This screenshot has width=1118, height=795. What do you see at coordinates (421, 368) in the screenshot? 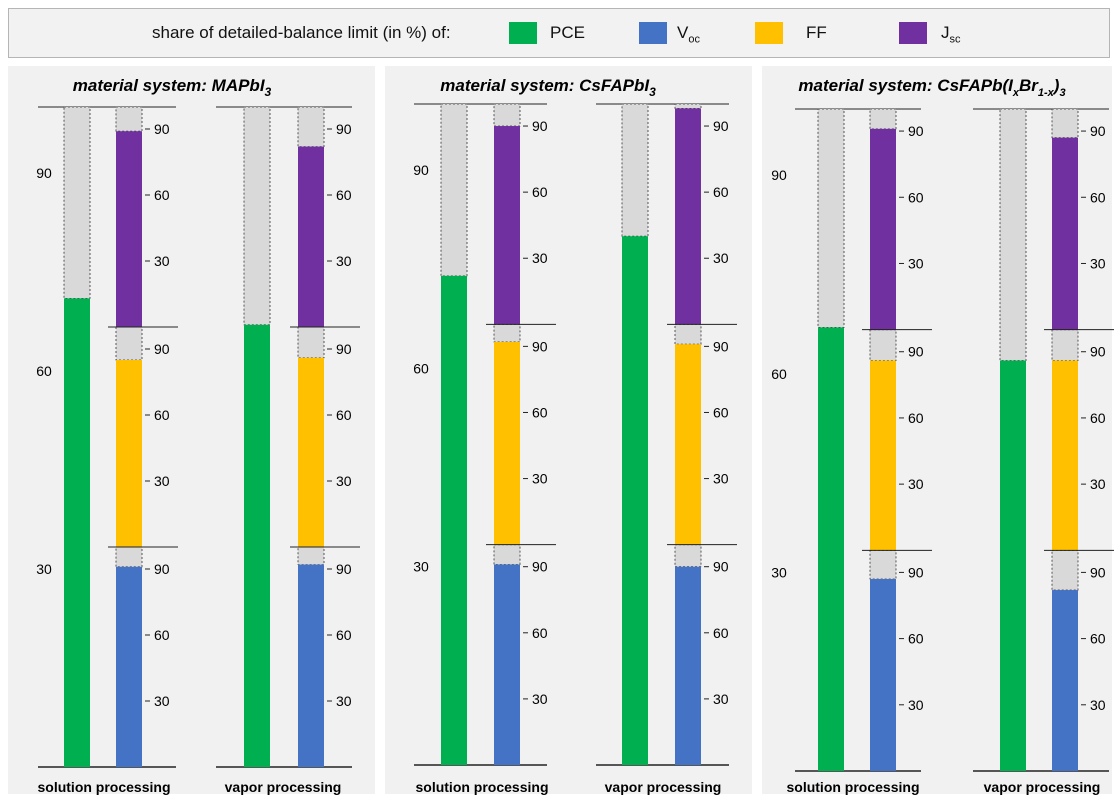
I see `left-axis-tick-label: 60` at bounding box center [421, 368].